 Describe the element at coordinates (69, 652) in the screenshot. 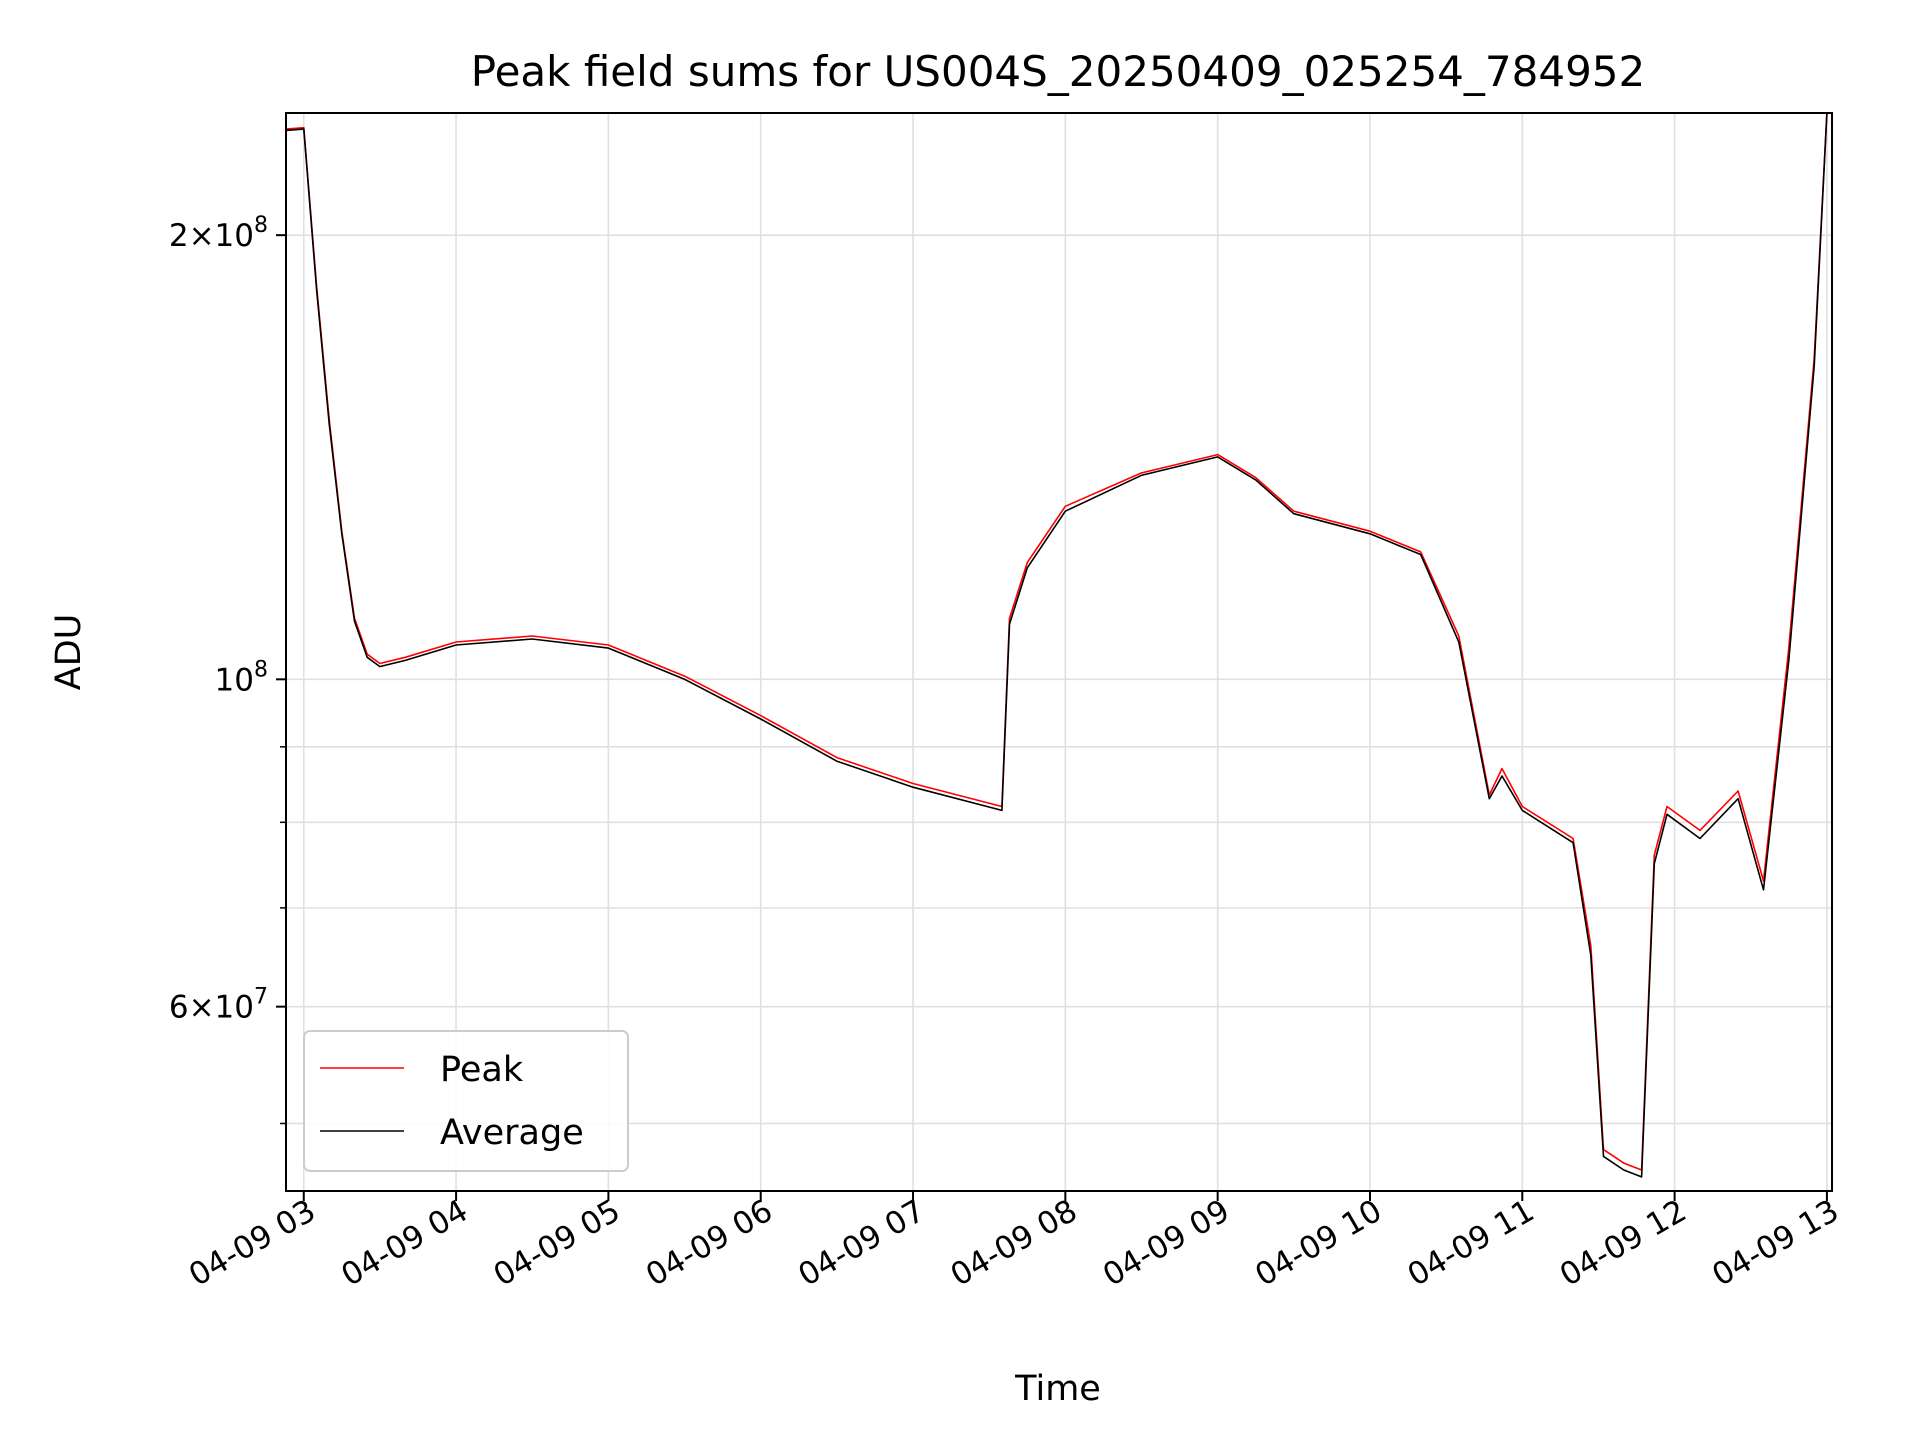

I see `y-axis-title: ADU` at that location.